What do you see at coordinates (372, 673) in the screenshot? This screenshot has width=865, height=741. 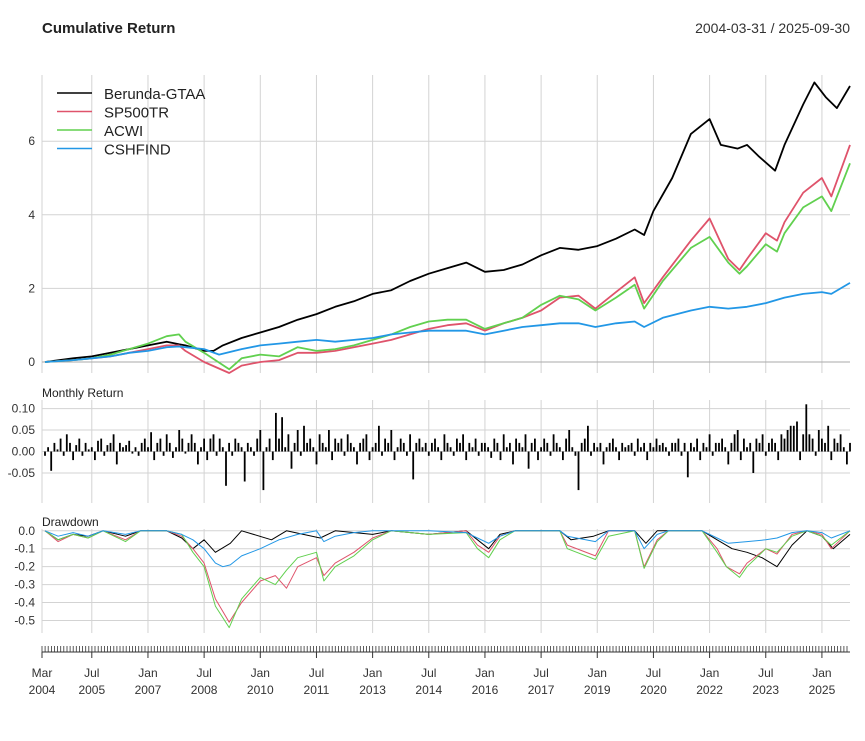 I see `x-tick-month-6: Jan` at bounding box center [372, 673].